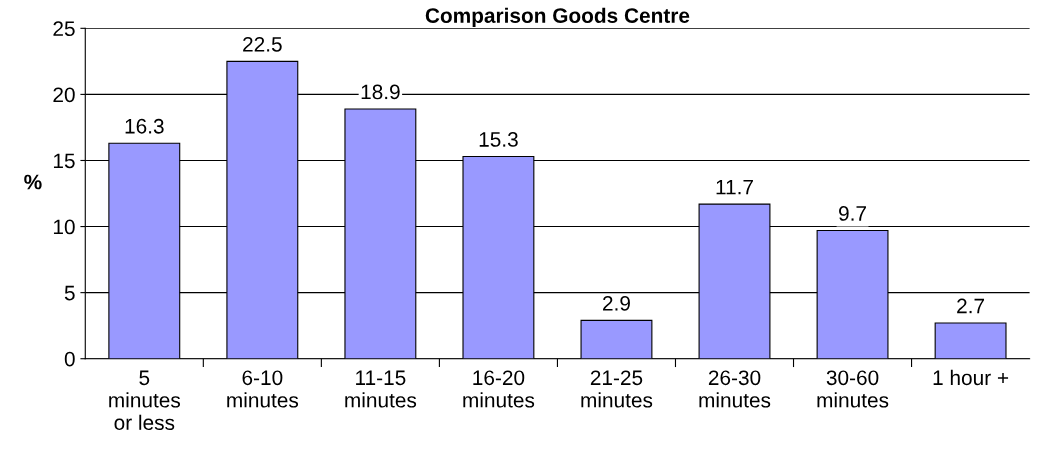 This screenshot has width=1040, height=472. I want to click on data-label: 15.3, so click(498, 139).